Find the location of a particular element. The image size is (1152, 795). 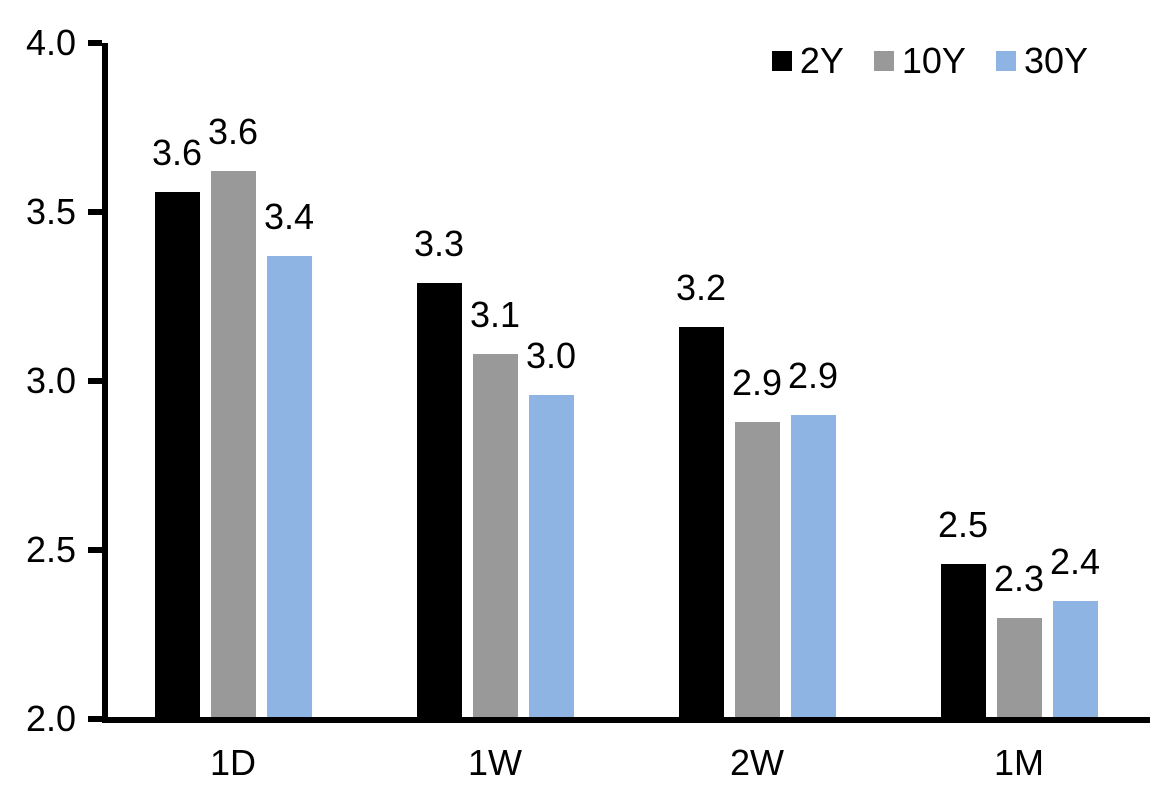

x-axis-label-2w: 2W is located at coordinates (757, 762).